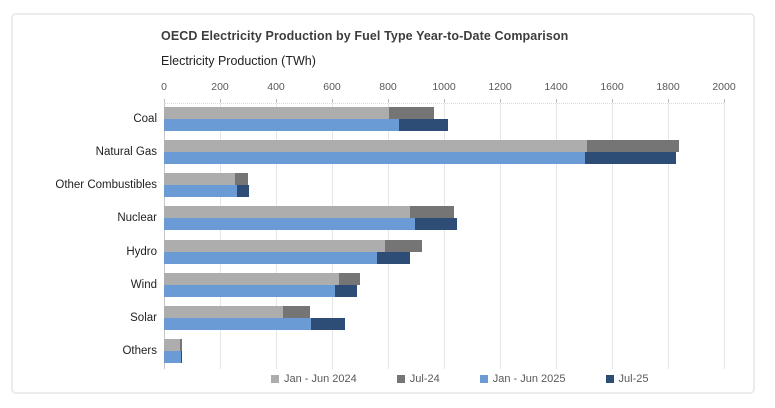 The height and width of the screenshot is (408, 775). I want to click on category-label-other-combustibles: Other Combustibles, so click(106, 185).